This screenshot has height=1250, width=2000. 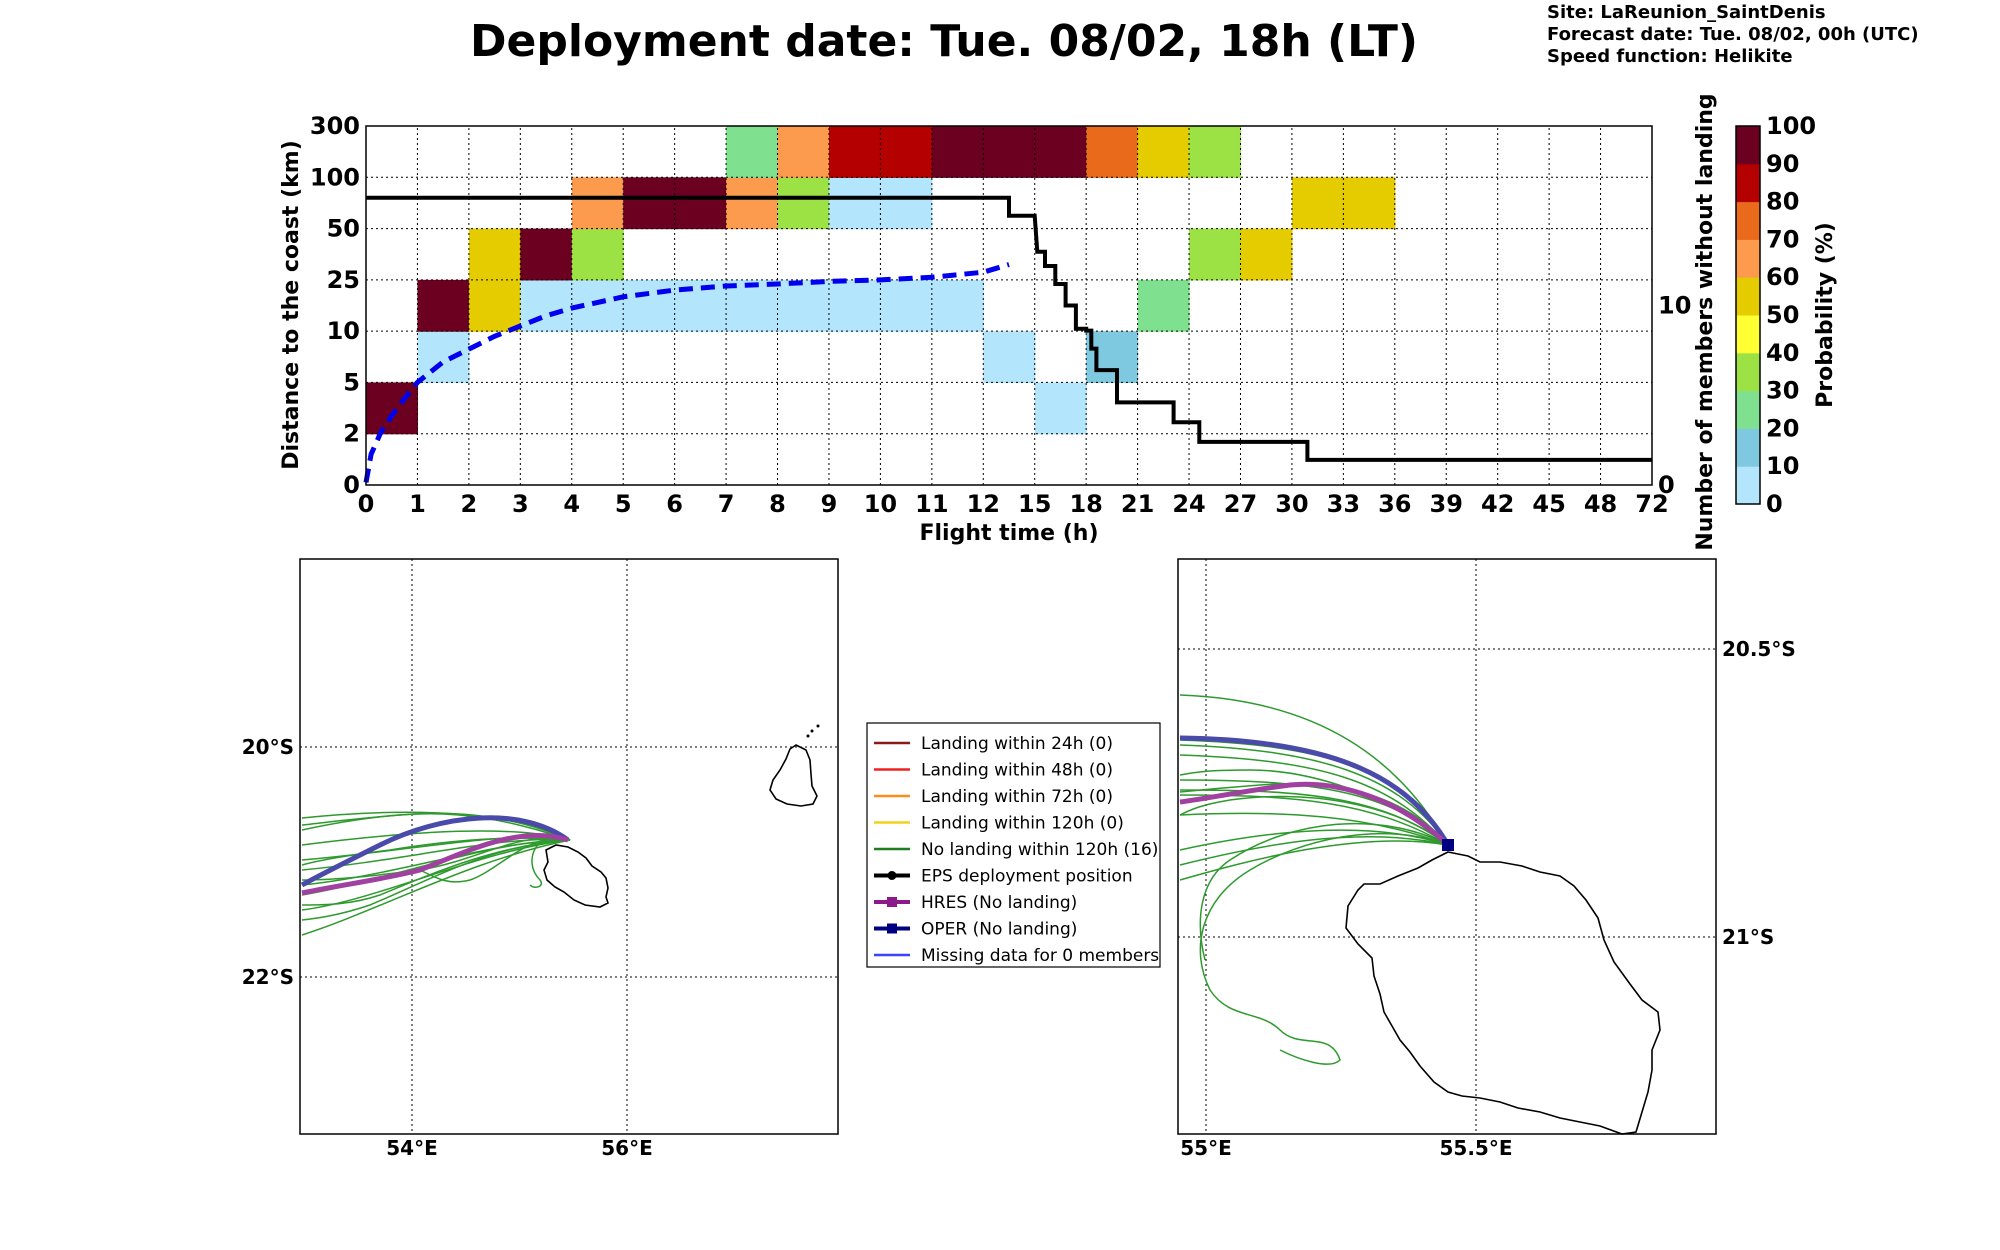 I want to click on colorbar-tick-label: 70, so click(x=1782, y=239).